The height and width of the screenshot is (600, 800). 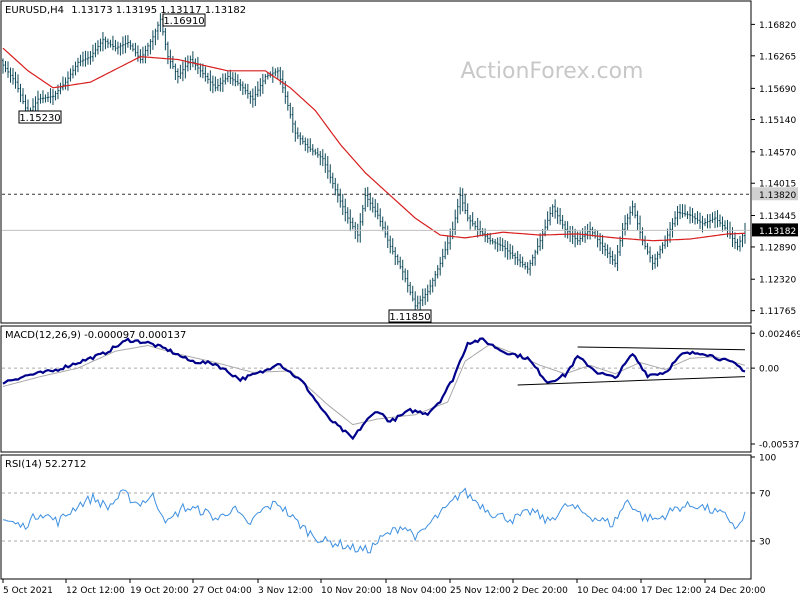 I want to click on watermark: ActionForex.com, so click(x=552, y=71).